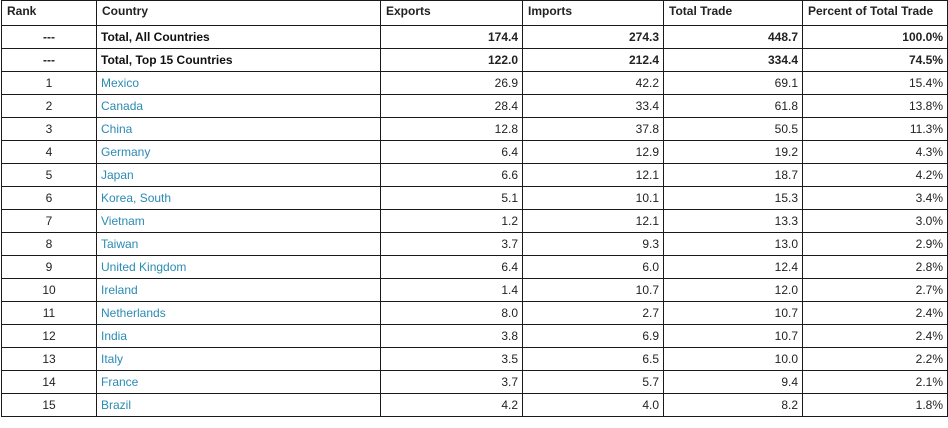 The width and height of the screenshot is (948, 428). I want to click on rank-cell: 8, so click(49, 244).